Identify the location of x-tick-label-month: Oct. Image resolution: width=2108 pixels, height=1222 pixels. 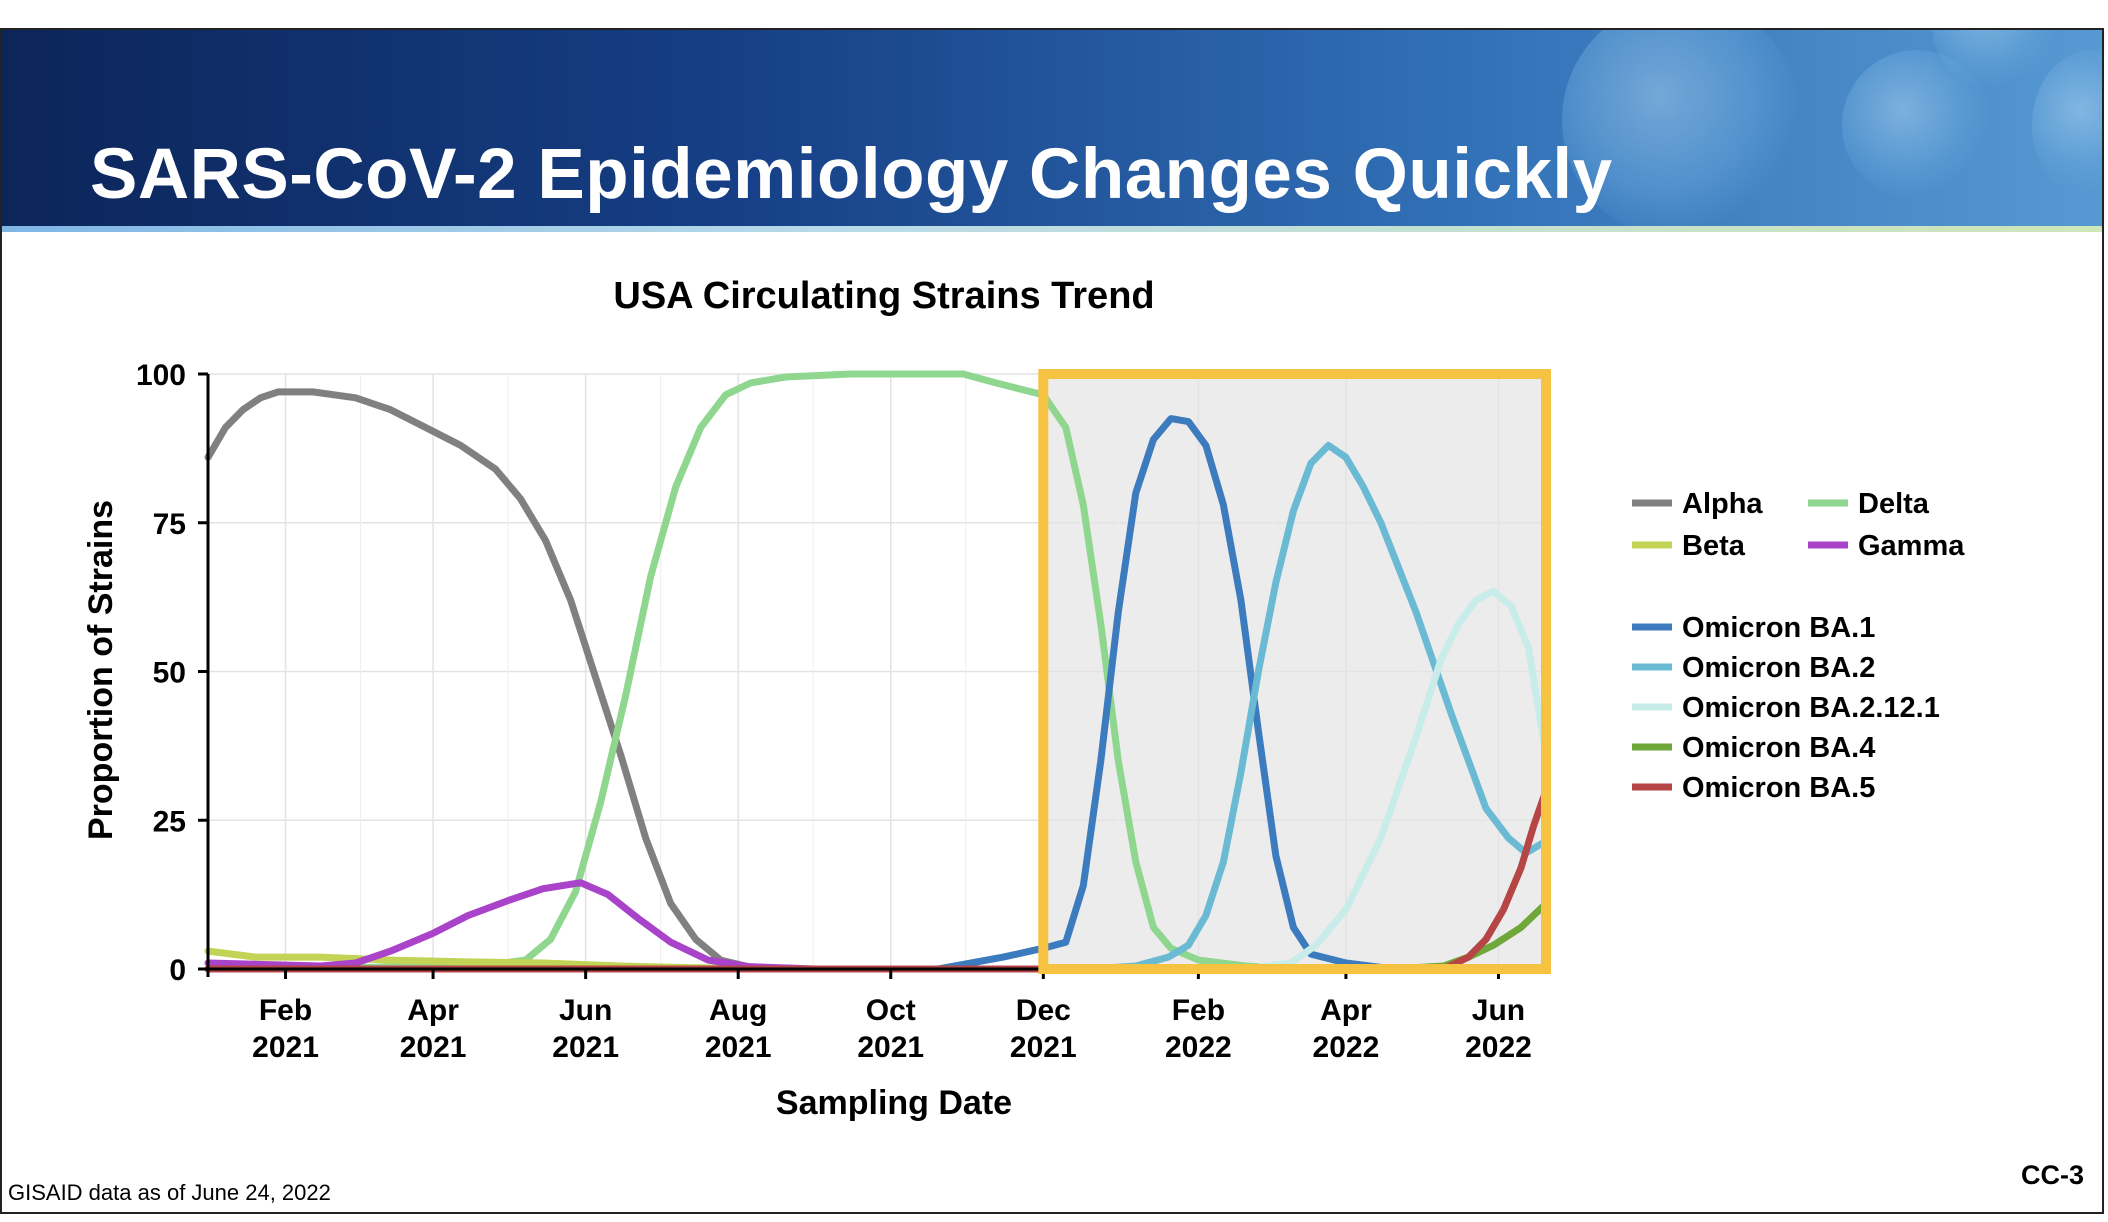
(891, 1010).